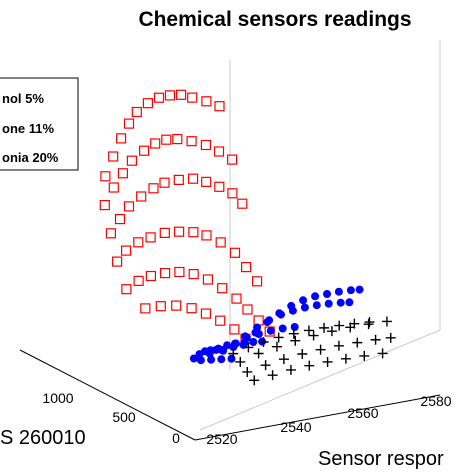 Image resolution: width=474 pixels, height=474 pixels. Describe the element at coordinates (28, 128) in the screenshot. I see `legend-entry-label: one 11%` at that location.